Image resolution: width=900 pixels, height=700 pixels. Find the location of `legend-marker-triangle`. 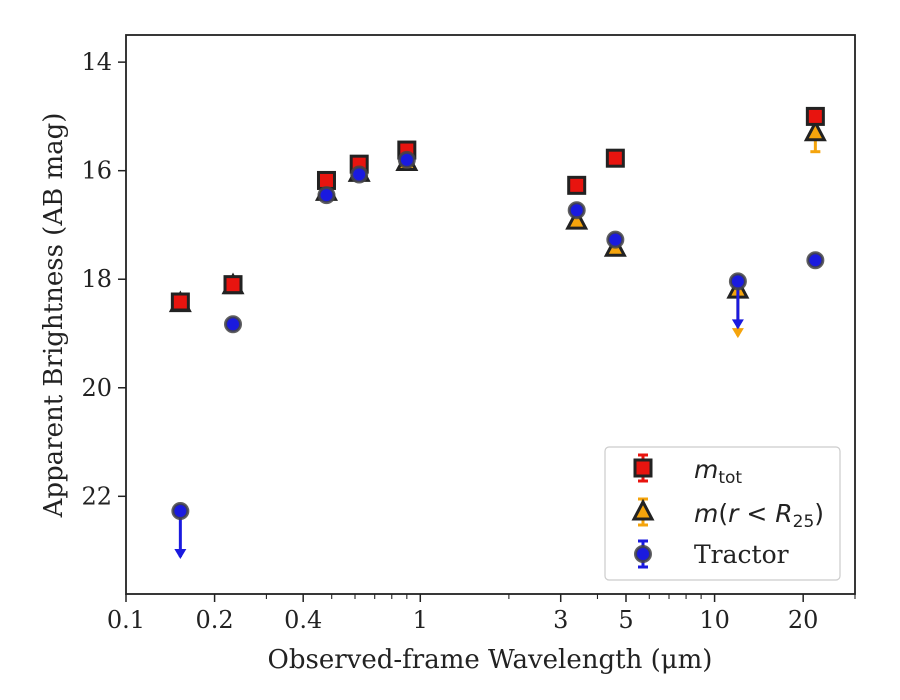

legend-marker-triangle is located at coordinates (643, 512).